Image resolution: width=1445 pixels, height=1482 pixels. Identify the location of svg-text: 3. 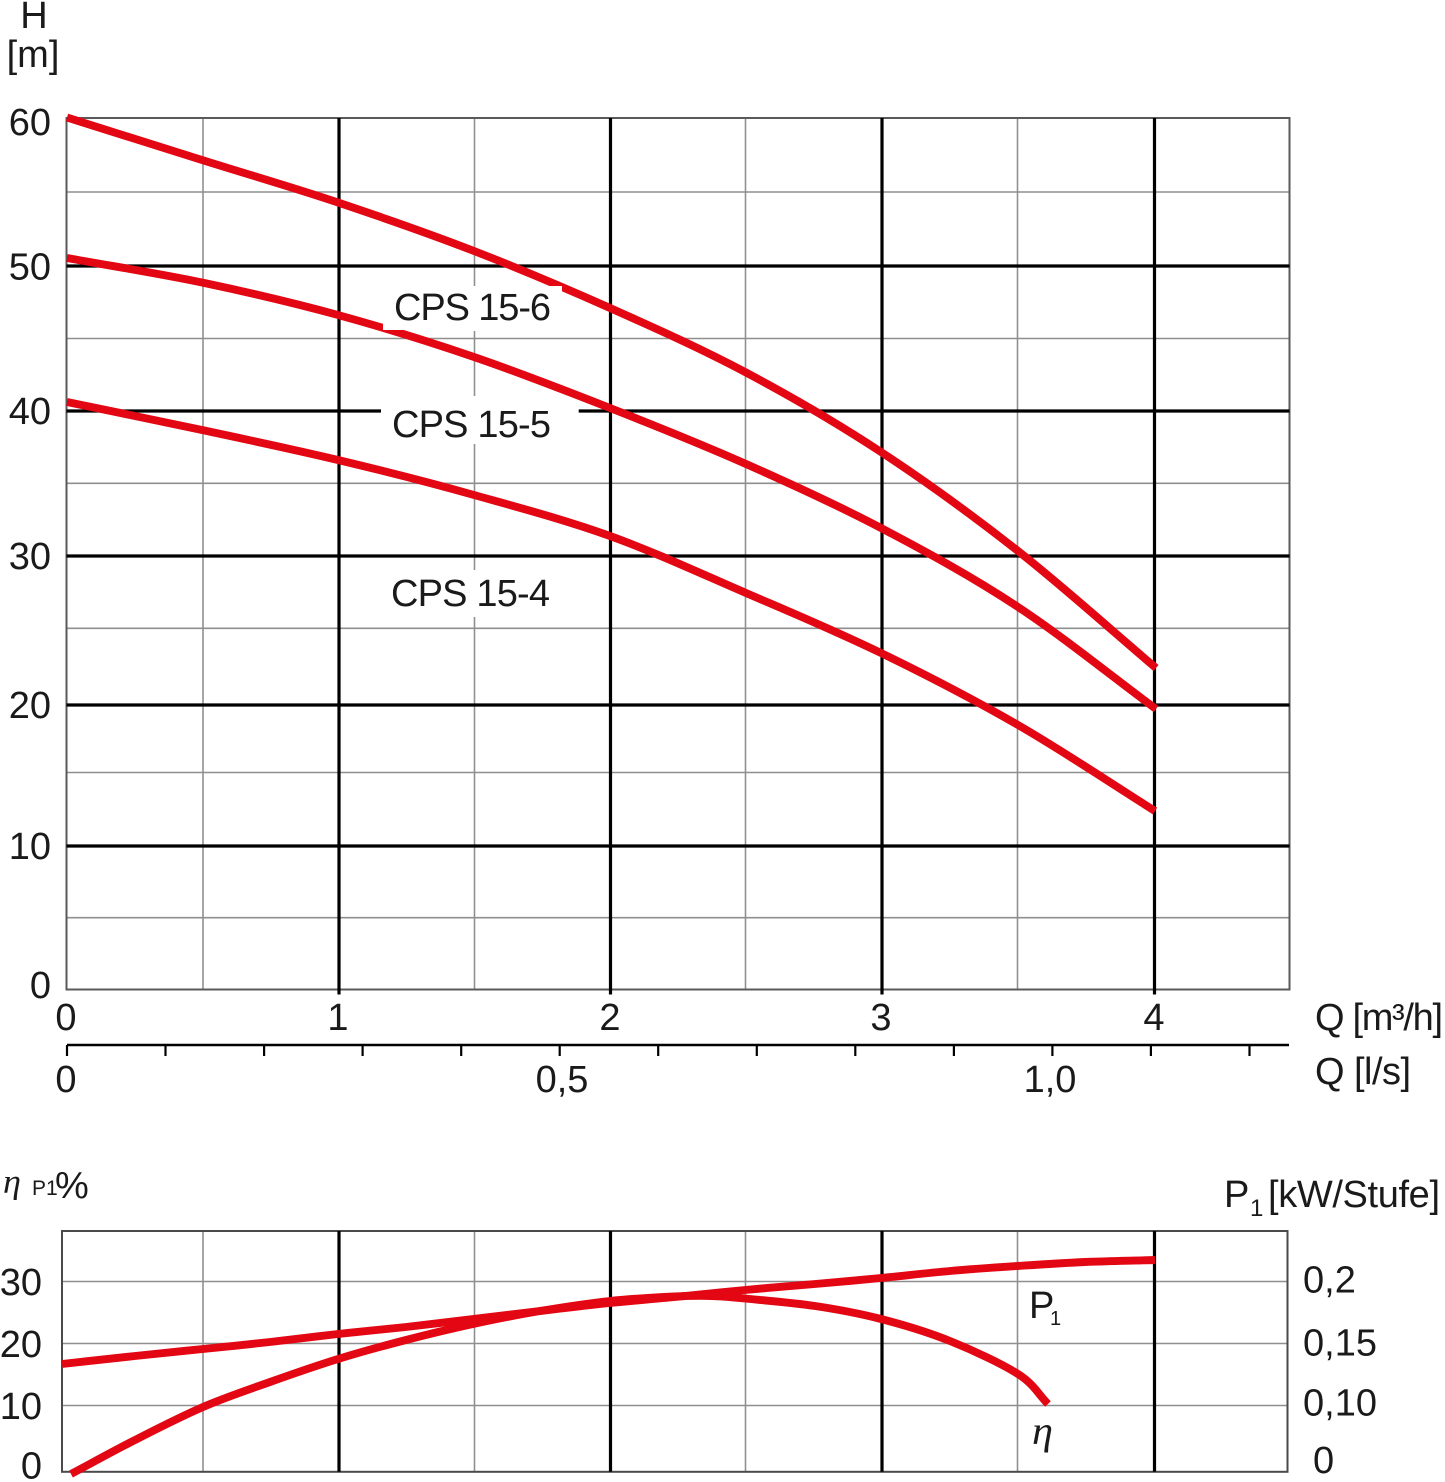
(880, 1018).